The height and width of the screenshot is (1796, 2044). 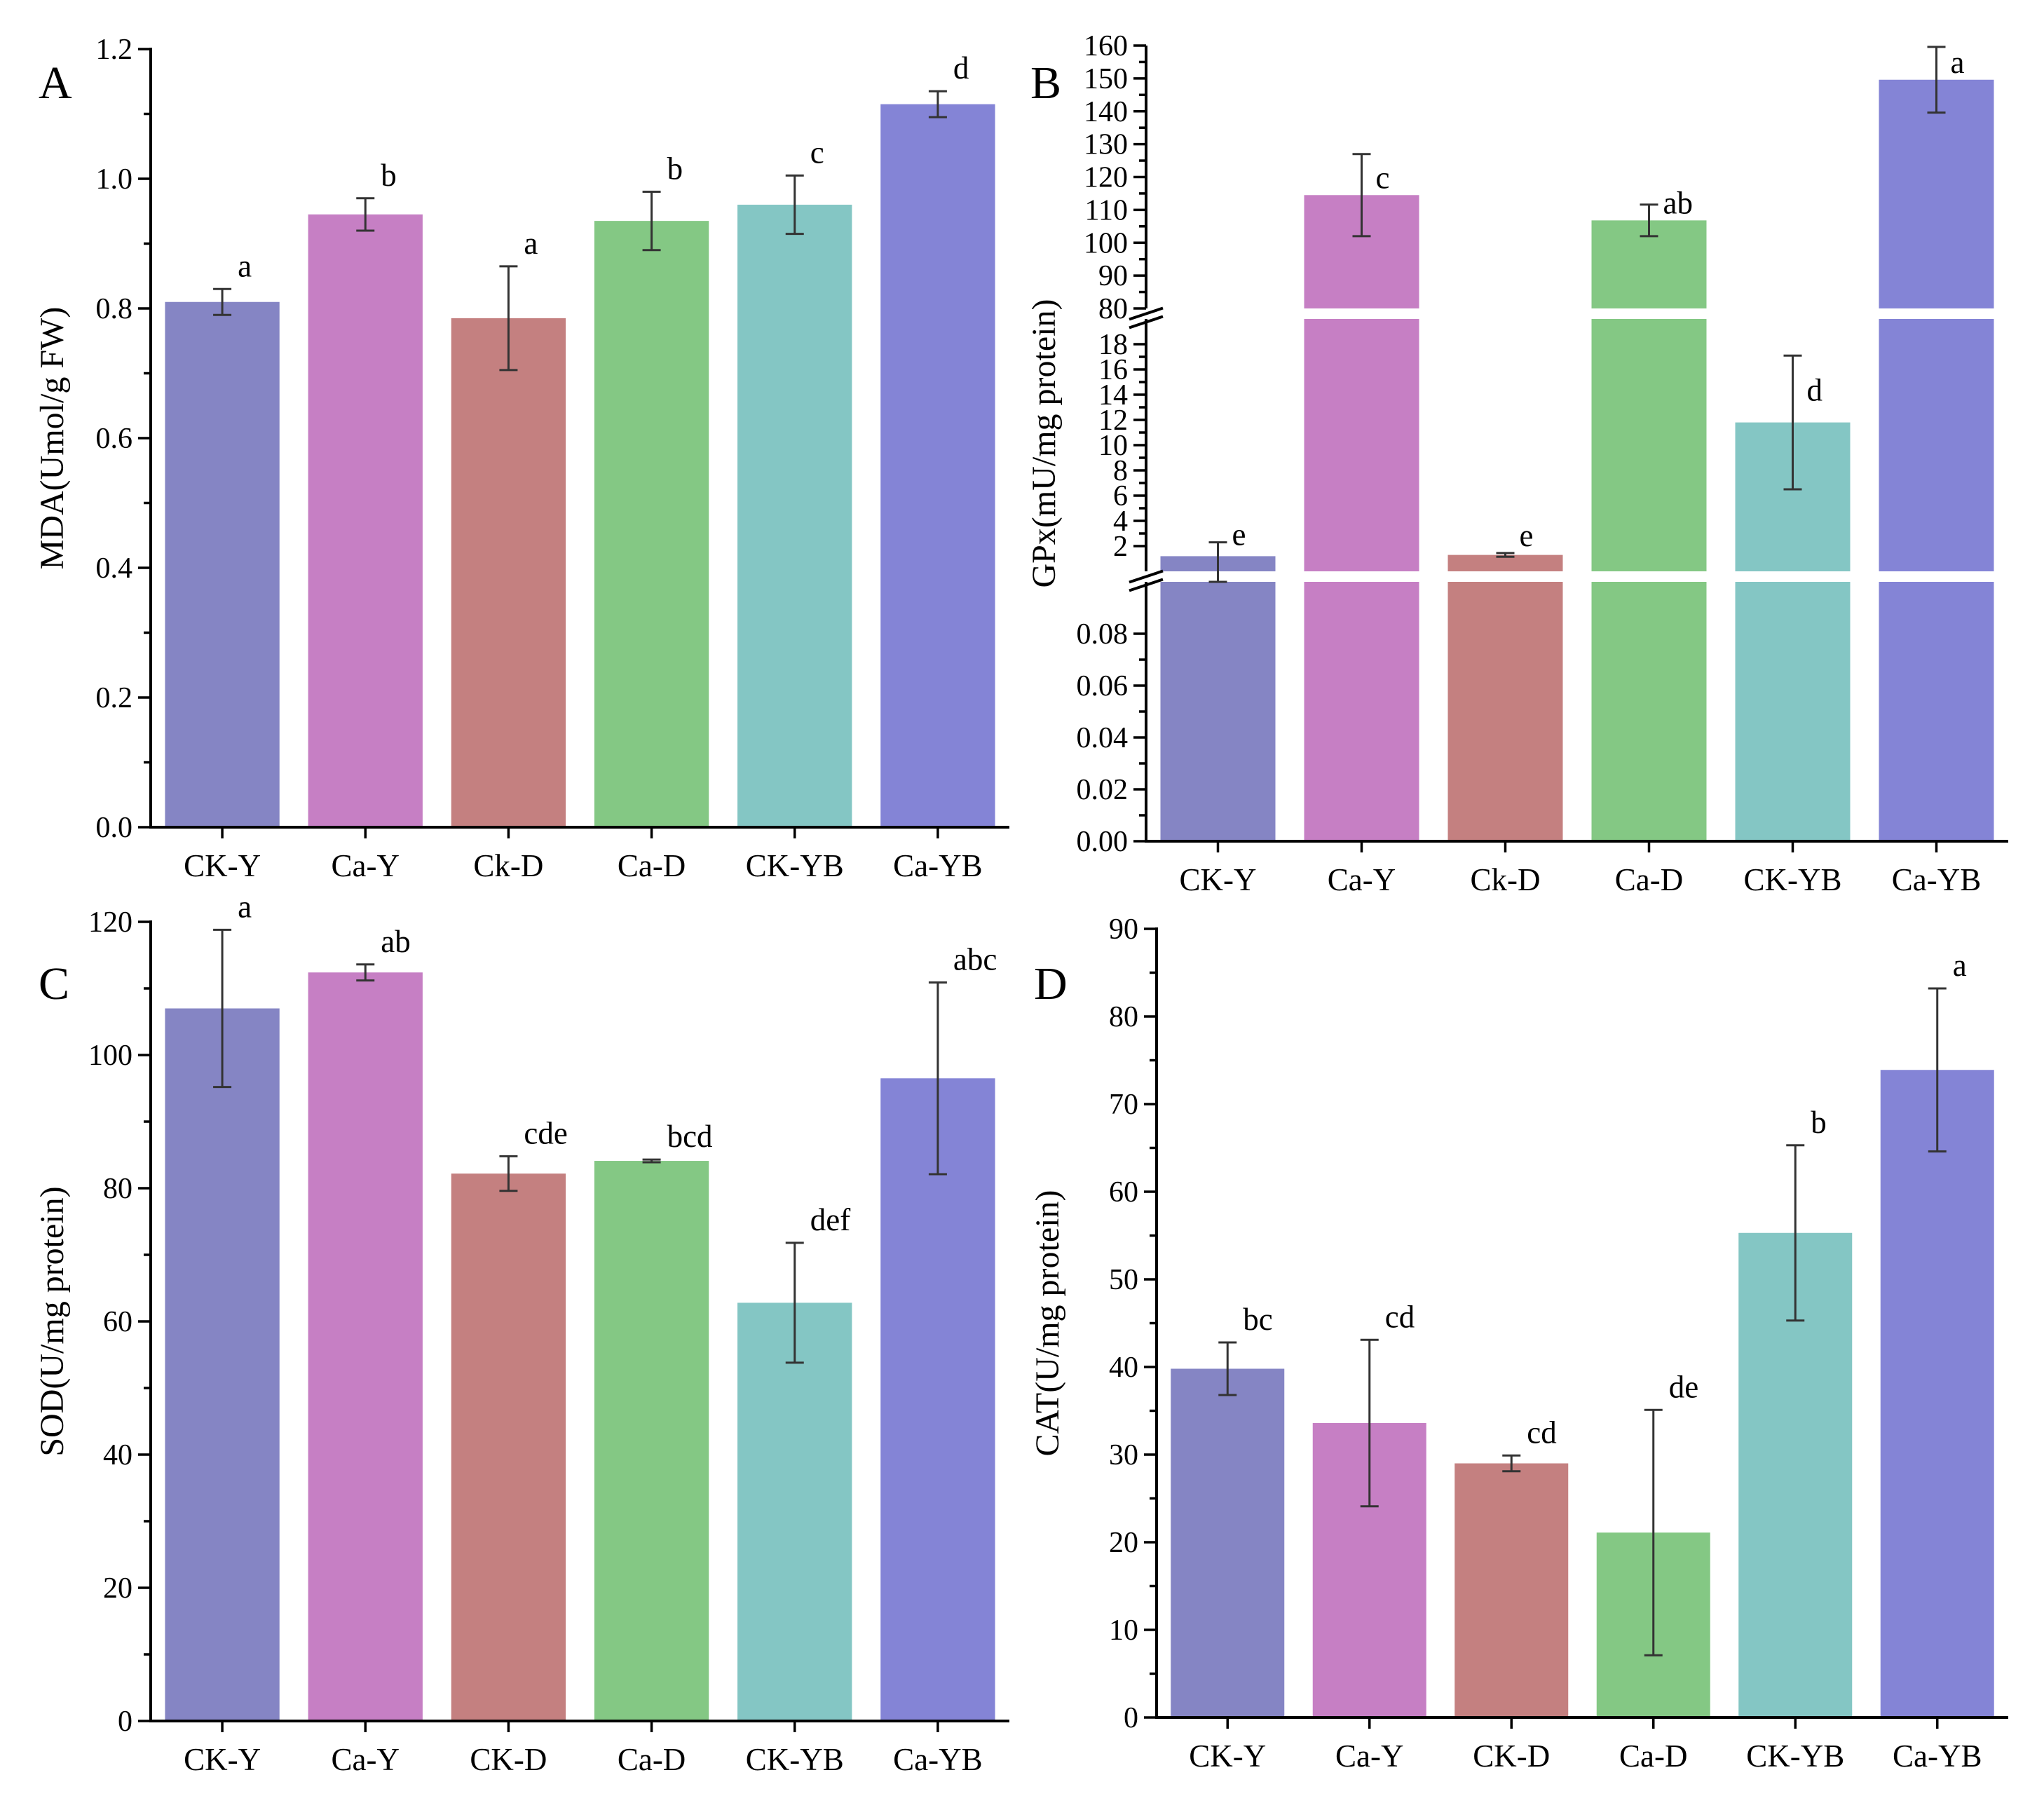 What do you see at coordinates (114, 828) in the screenshot?
I see `y-tick-label: 0.0` at bounding box center [114, 828].